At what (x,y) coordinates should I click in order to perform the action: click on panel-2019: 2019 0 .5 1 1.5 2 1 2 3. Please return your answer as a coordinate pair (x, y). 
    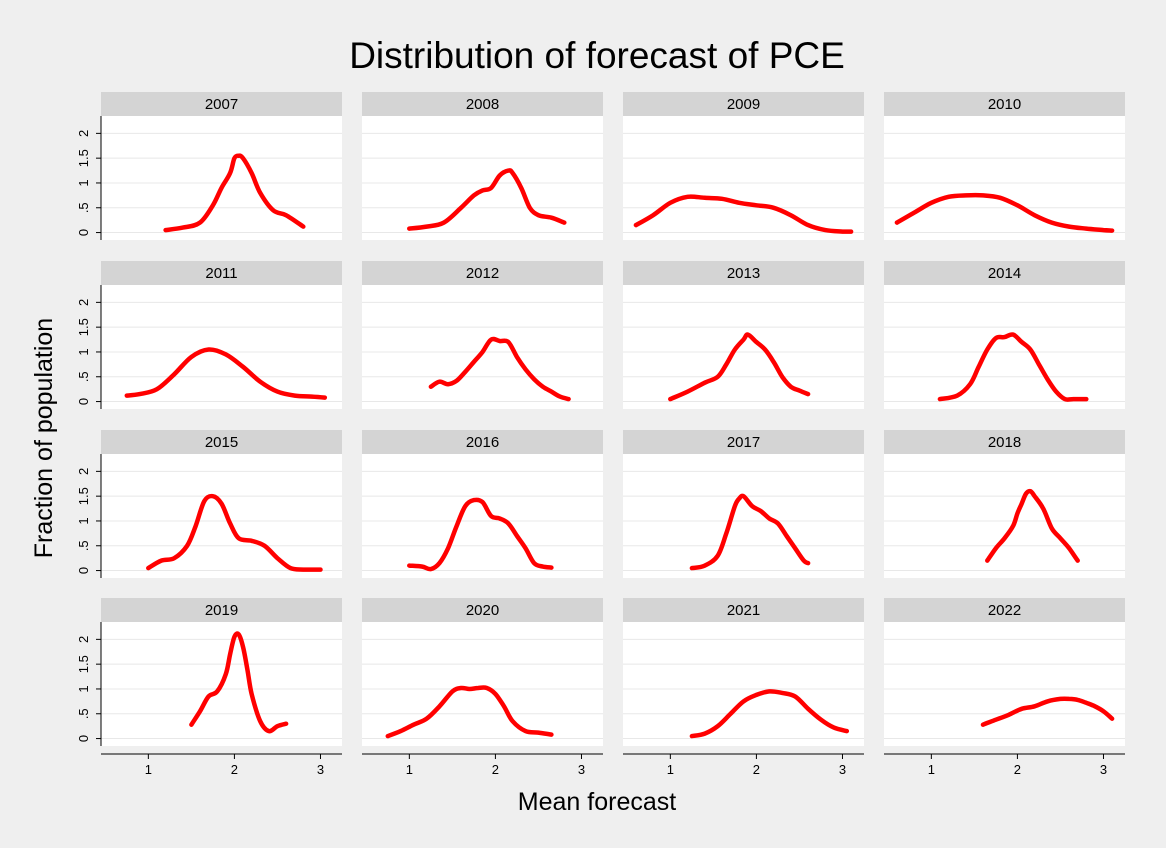
    Looking at the image, I should click on (209, 687).